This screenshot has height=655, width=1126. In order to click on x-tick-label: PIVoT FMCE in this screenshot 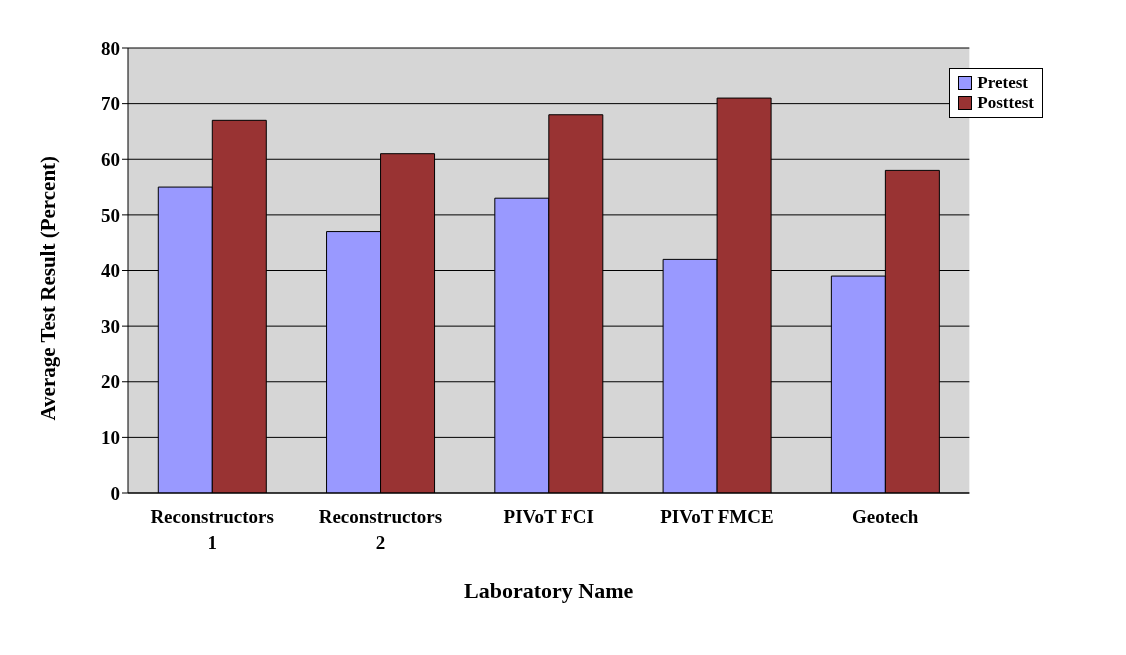, I will do `click(717, 516)`.